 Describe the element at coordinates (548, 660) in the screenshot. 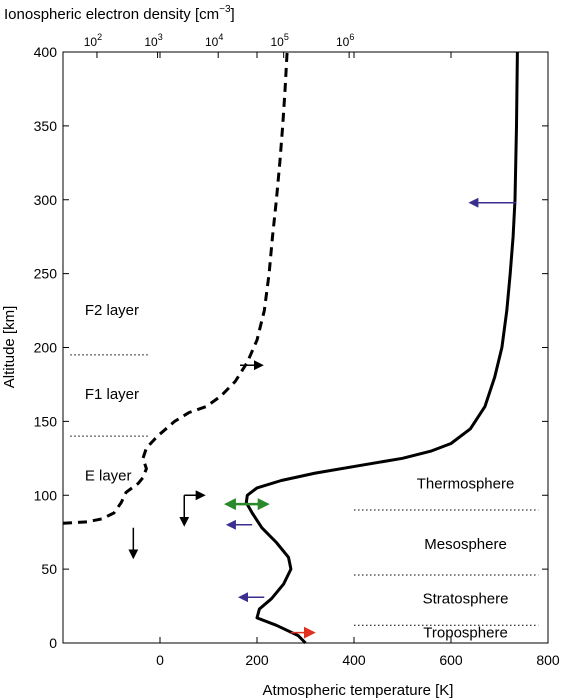

I see `x-tick-label: 800` at that location.